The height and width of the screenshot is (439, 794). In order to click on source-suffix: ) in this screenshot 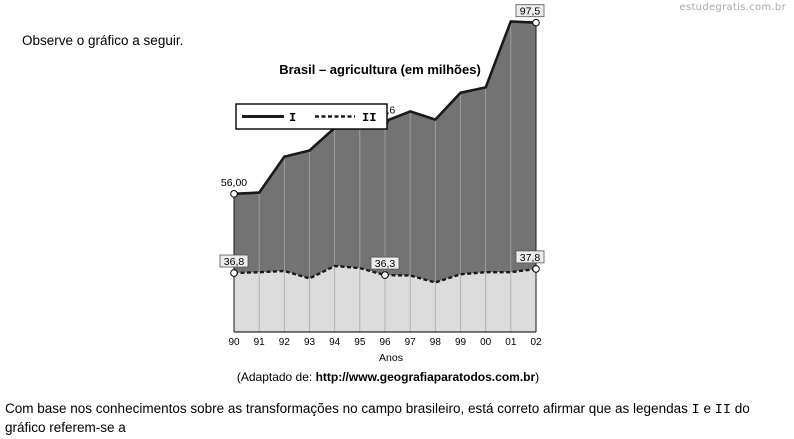, I will do `click(537, 377)`.